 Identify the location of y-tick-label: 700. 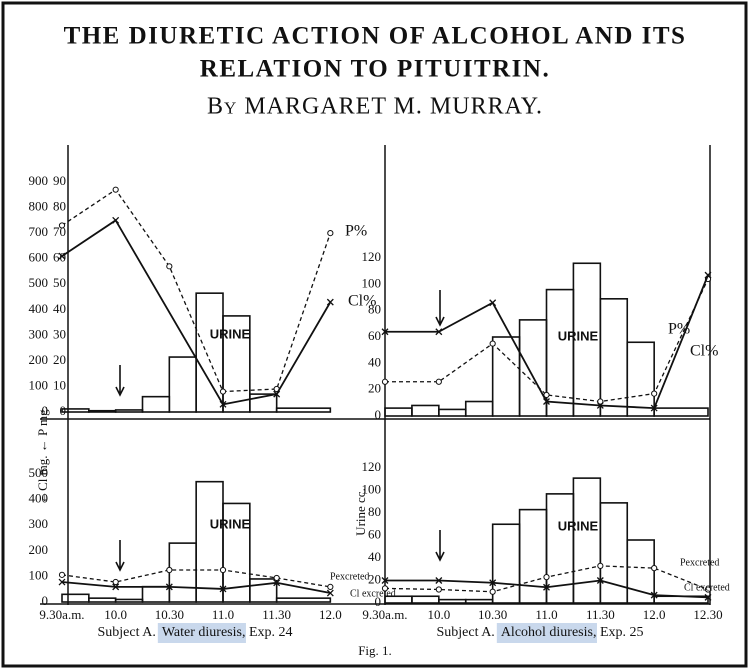
(39, 231).